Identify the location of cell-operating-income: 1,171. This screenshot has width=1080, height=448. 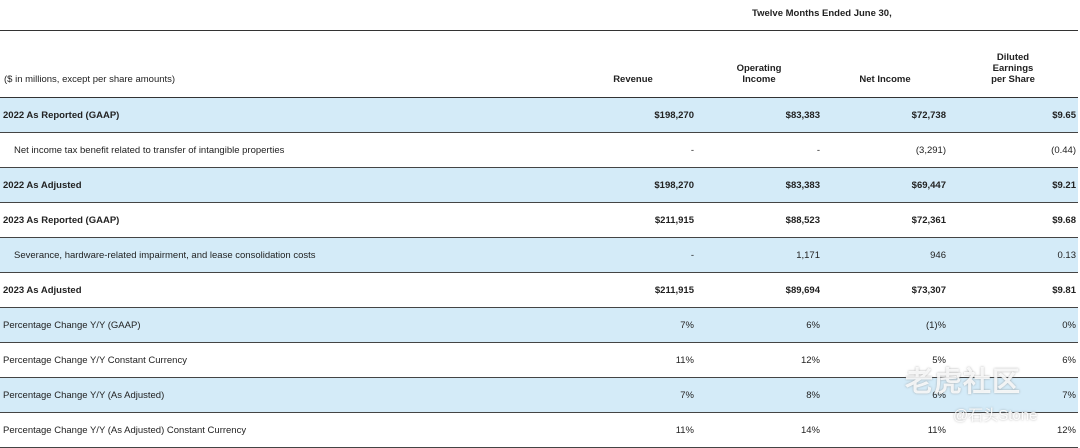
(759, 255).